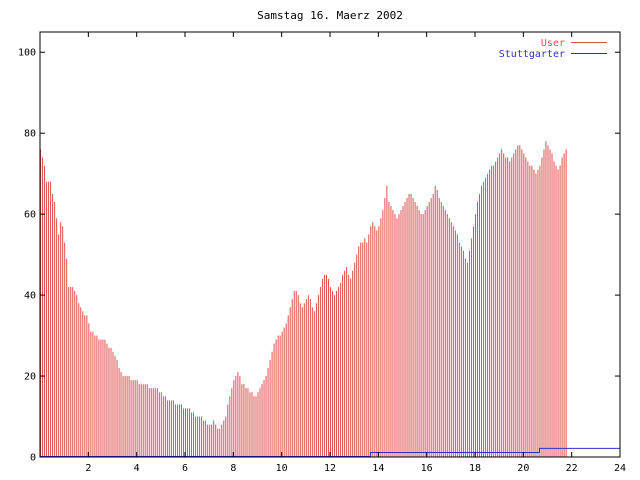 Image resolution: width=640 pixels, height=480 pixels. I want to click on x-tick-label: 24, so click(620, 468).